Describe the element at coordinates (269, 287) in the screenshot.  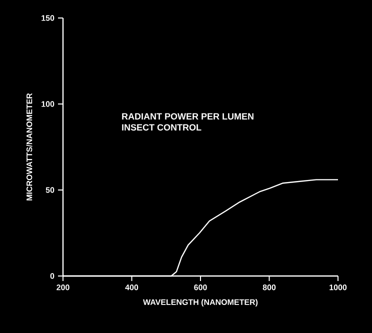
I see `x-tick-label: 800` at that location.